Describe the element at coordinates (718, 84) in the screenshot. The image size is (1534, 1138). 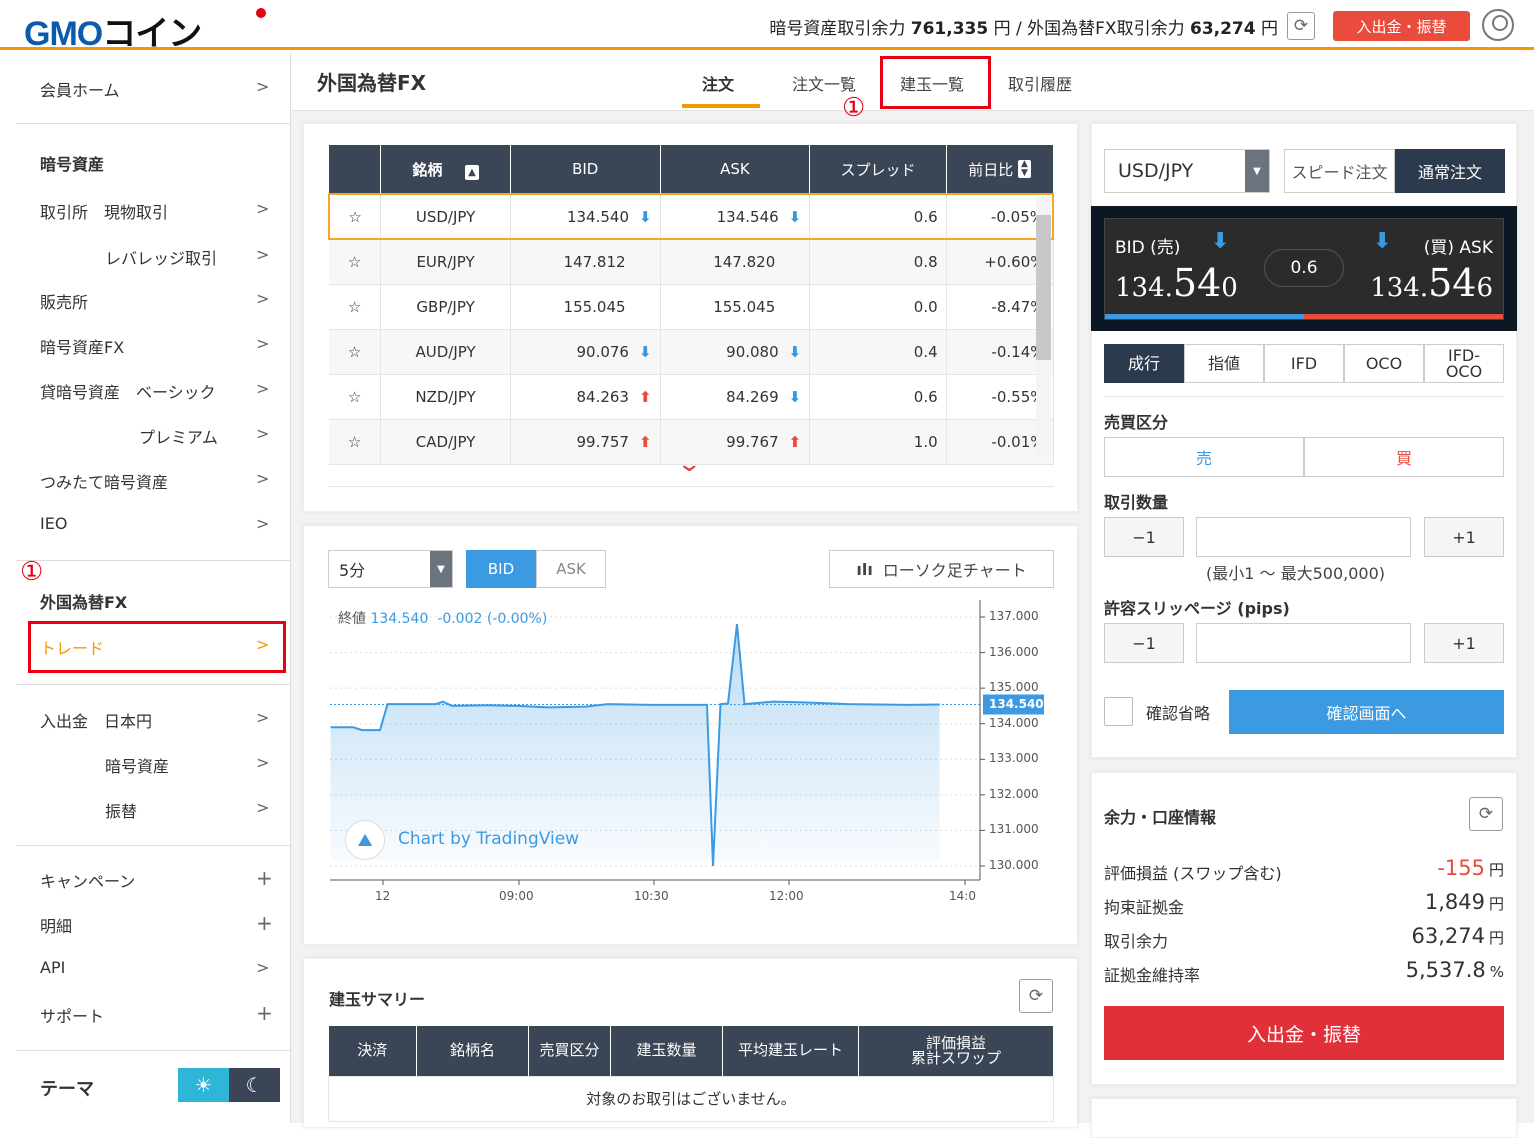
I see `tab-order: 注文` at that location.